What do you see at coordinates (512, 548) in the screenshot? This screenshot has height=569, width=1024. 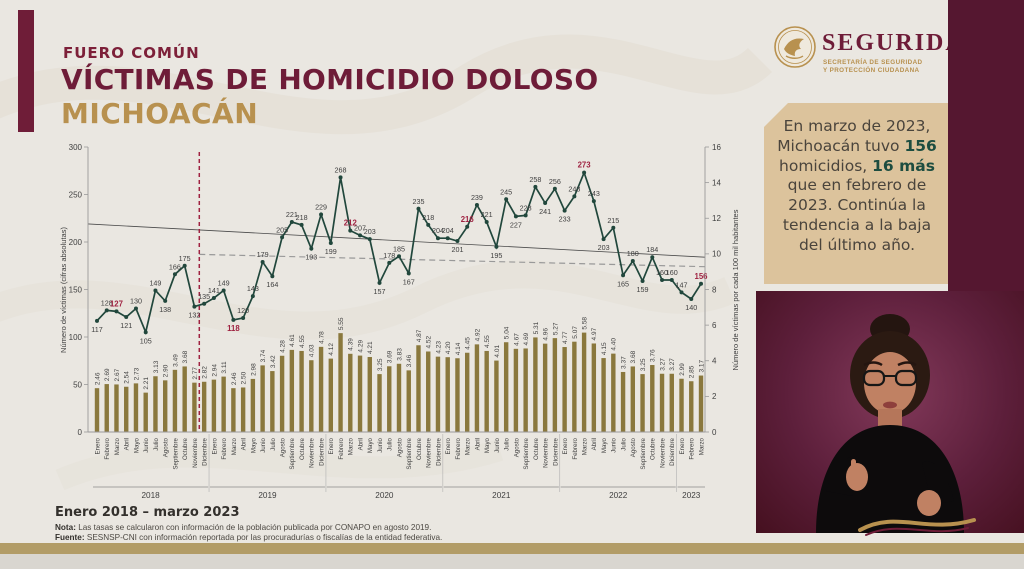 I see `gold-divider-band` at bounding box center [512, 548].